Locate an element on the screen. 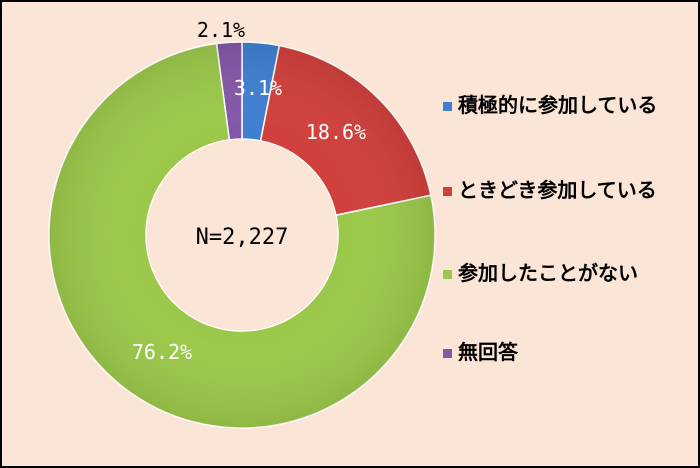 This screenshot has width=700, height=468. donut-hole is located at coordinates (242, 235).